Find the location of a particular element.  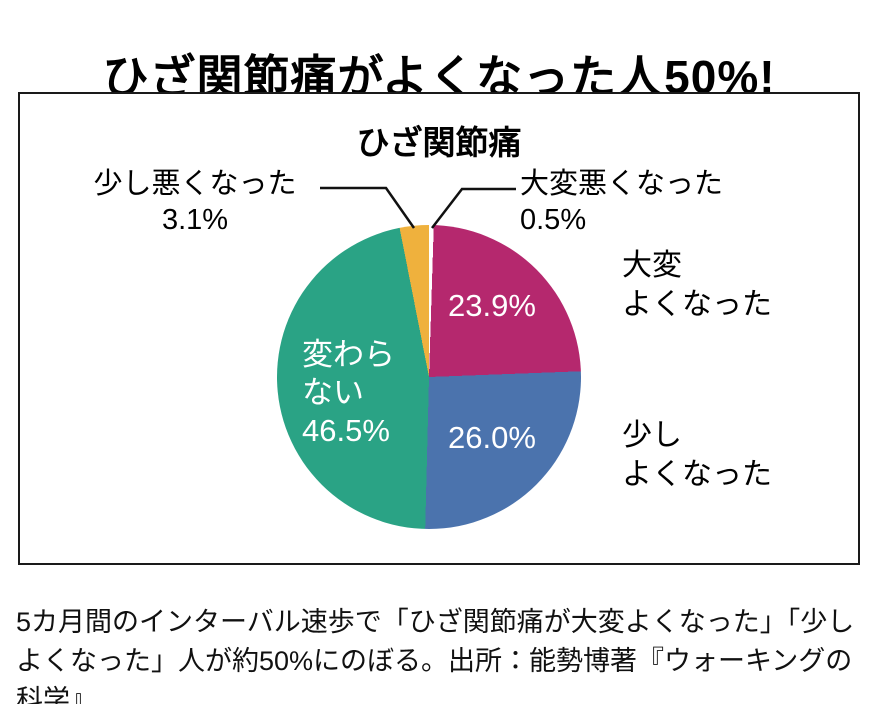

callout-much-better-line2: よくなった is located at coordinates (697, 304).